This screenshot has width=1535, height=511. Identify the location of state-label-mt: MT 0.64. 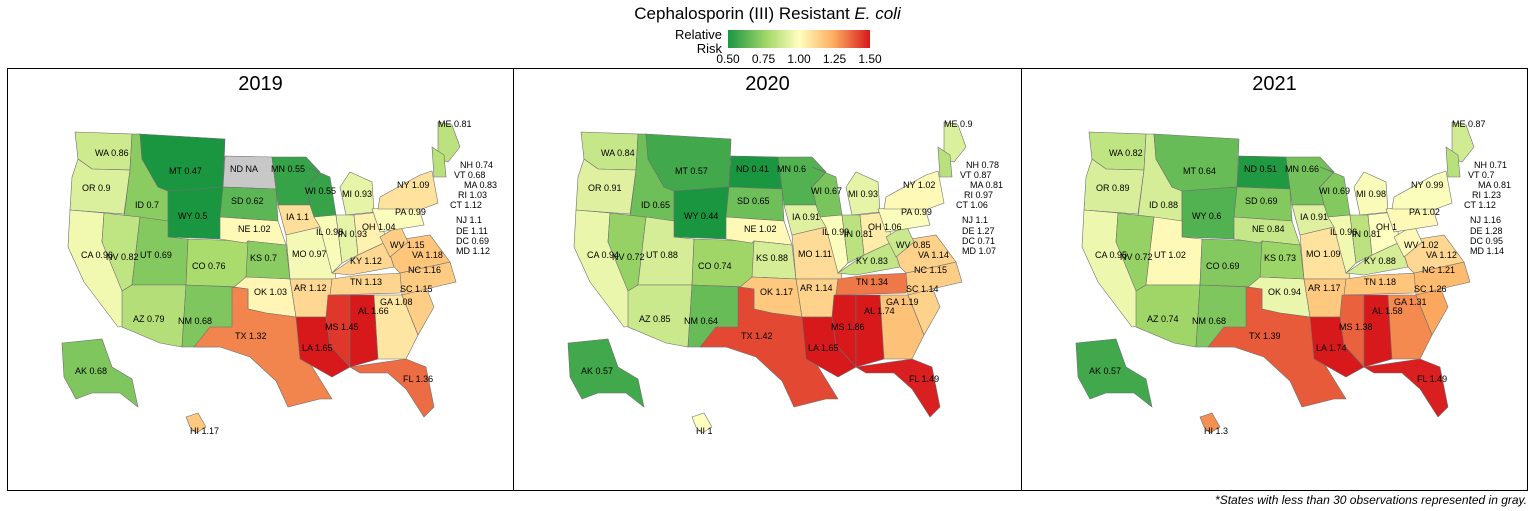
(1199, 171).